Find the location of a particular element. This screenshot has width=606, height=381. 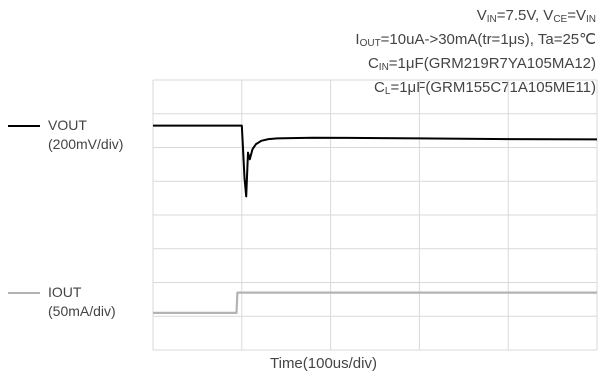

legend-iout-name: IOUT is located at coordinates (65, 292).